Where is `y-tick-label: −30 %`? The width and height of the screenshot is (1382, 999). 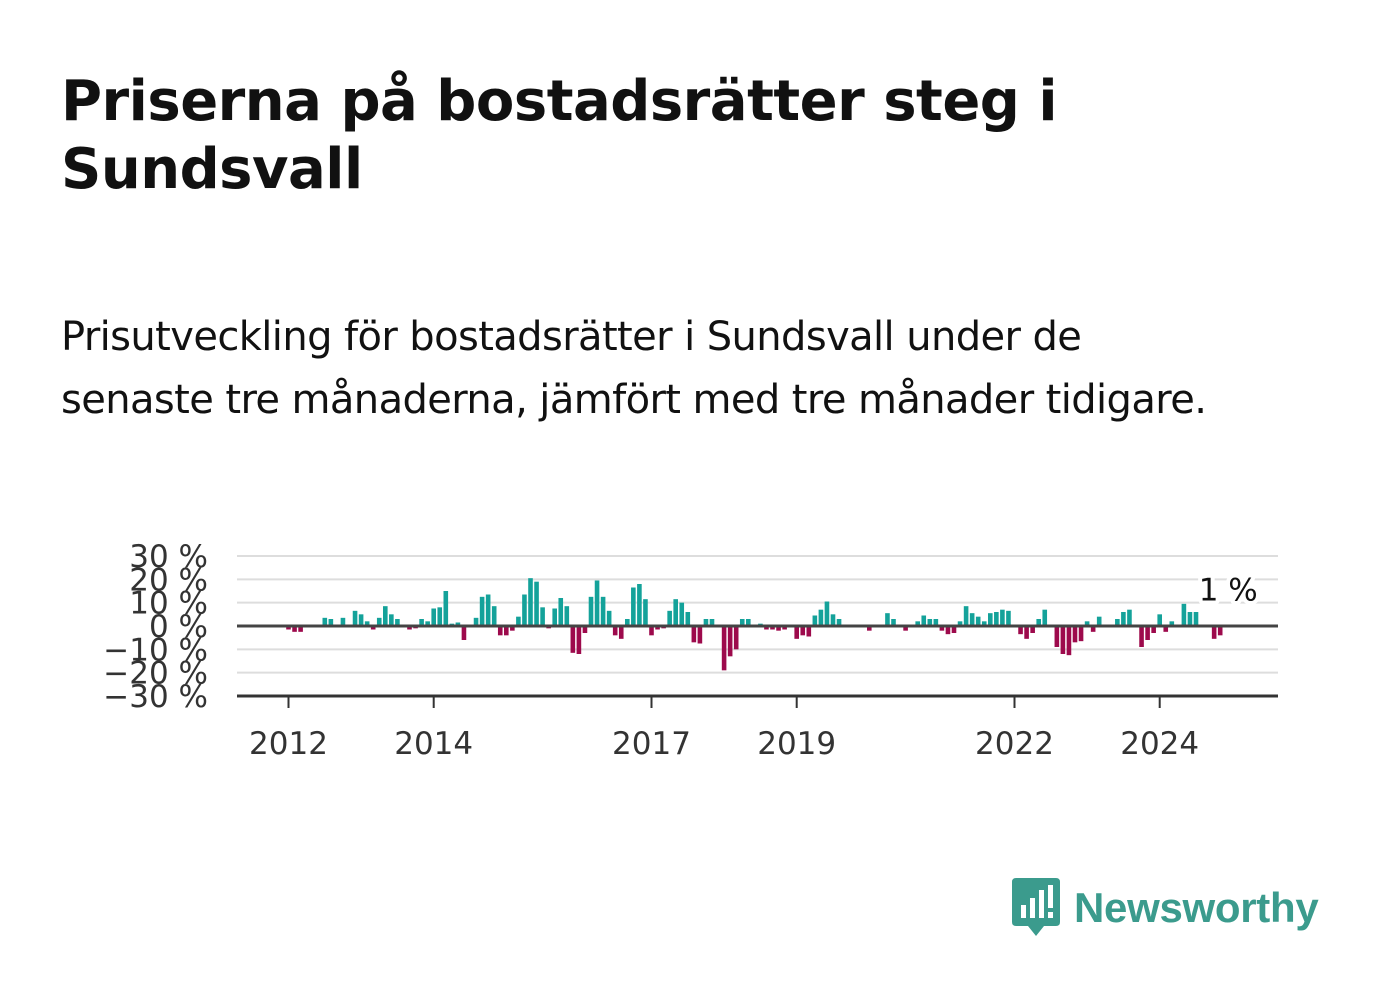 y-tick-label: −30 % is located at coordinates (155, 697).